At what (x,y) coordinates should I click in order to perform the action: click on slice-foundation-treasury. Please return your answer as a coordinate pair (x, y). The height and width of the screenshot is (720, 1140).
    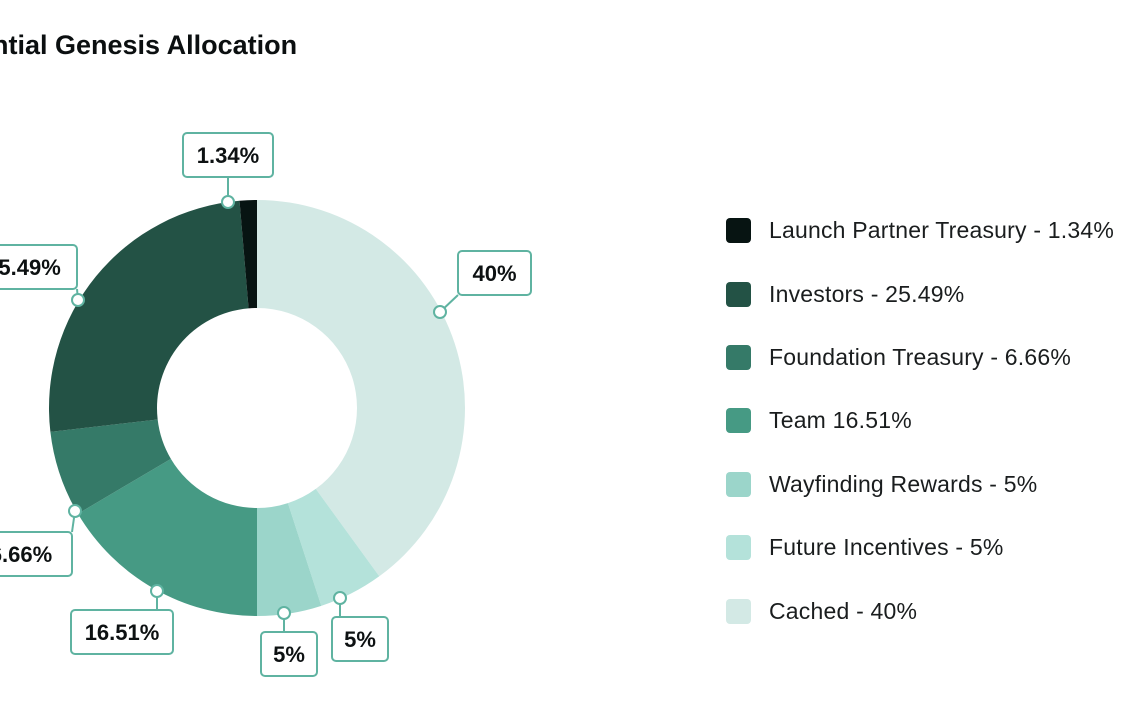
    Looking at the image, I should click on (110, 466).